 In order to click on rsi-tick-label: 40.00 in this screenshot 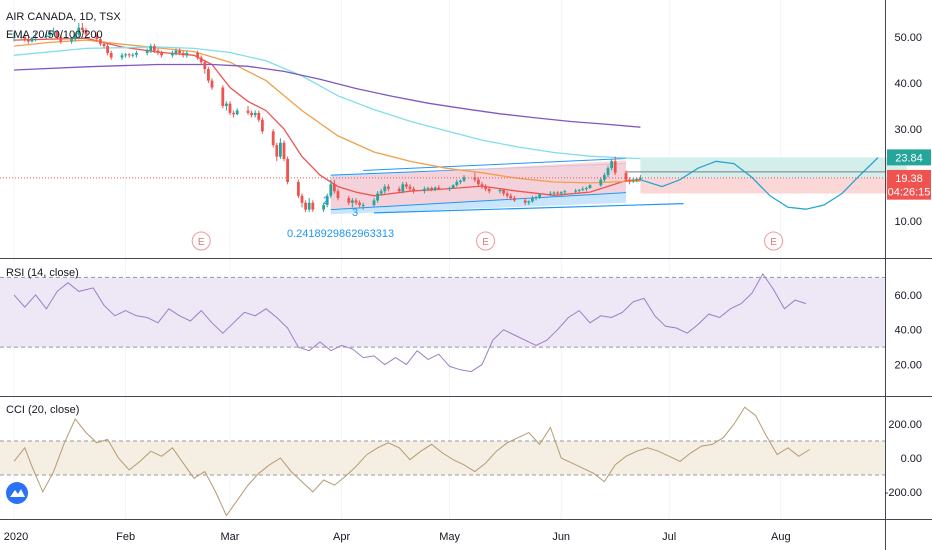, I will do `click(908, 331)`.